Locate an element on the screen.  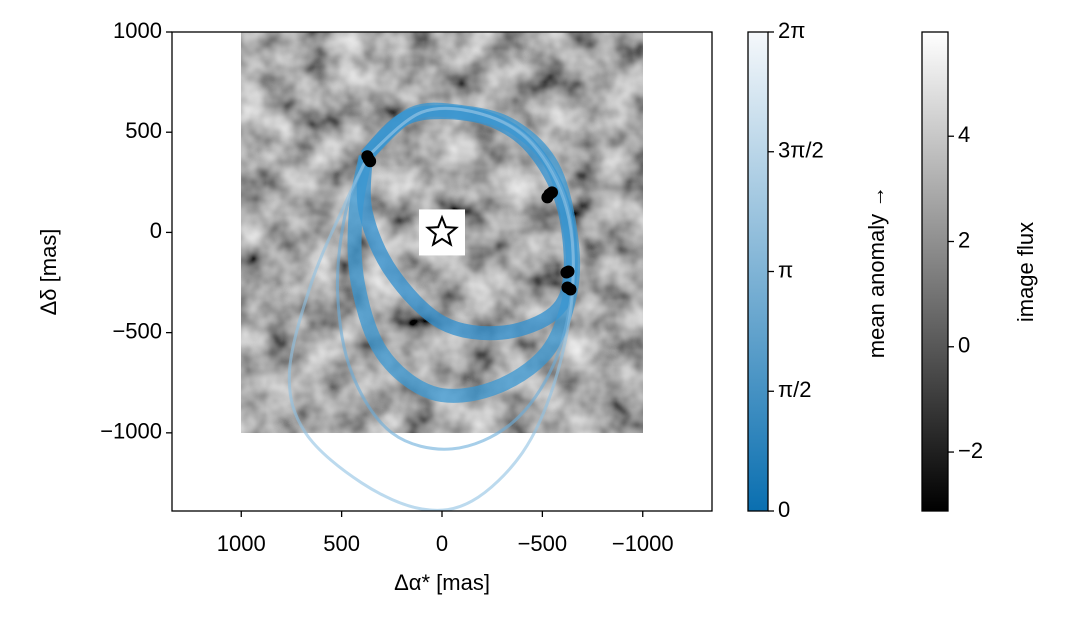
y-tick-label: 500 is located at coordinates (143, 130).